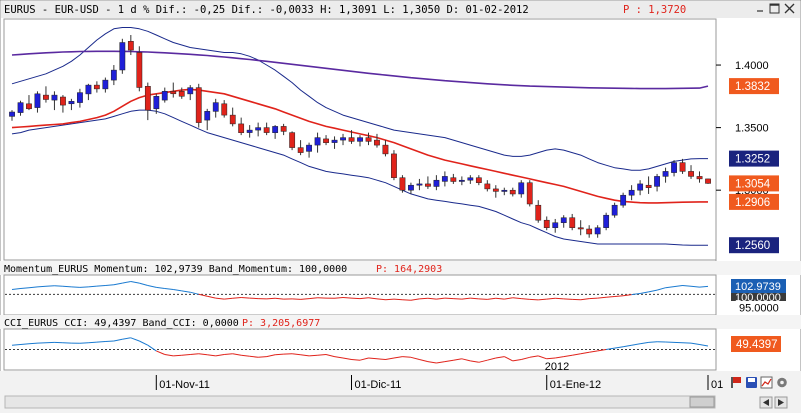 This screenshot has height=418, width=801. Describe the element at coordinates (360, 402) in the screenshot. I see `horizontal-scrollbar` at that location.